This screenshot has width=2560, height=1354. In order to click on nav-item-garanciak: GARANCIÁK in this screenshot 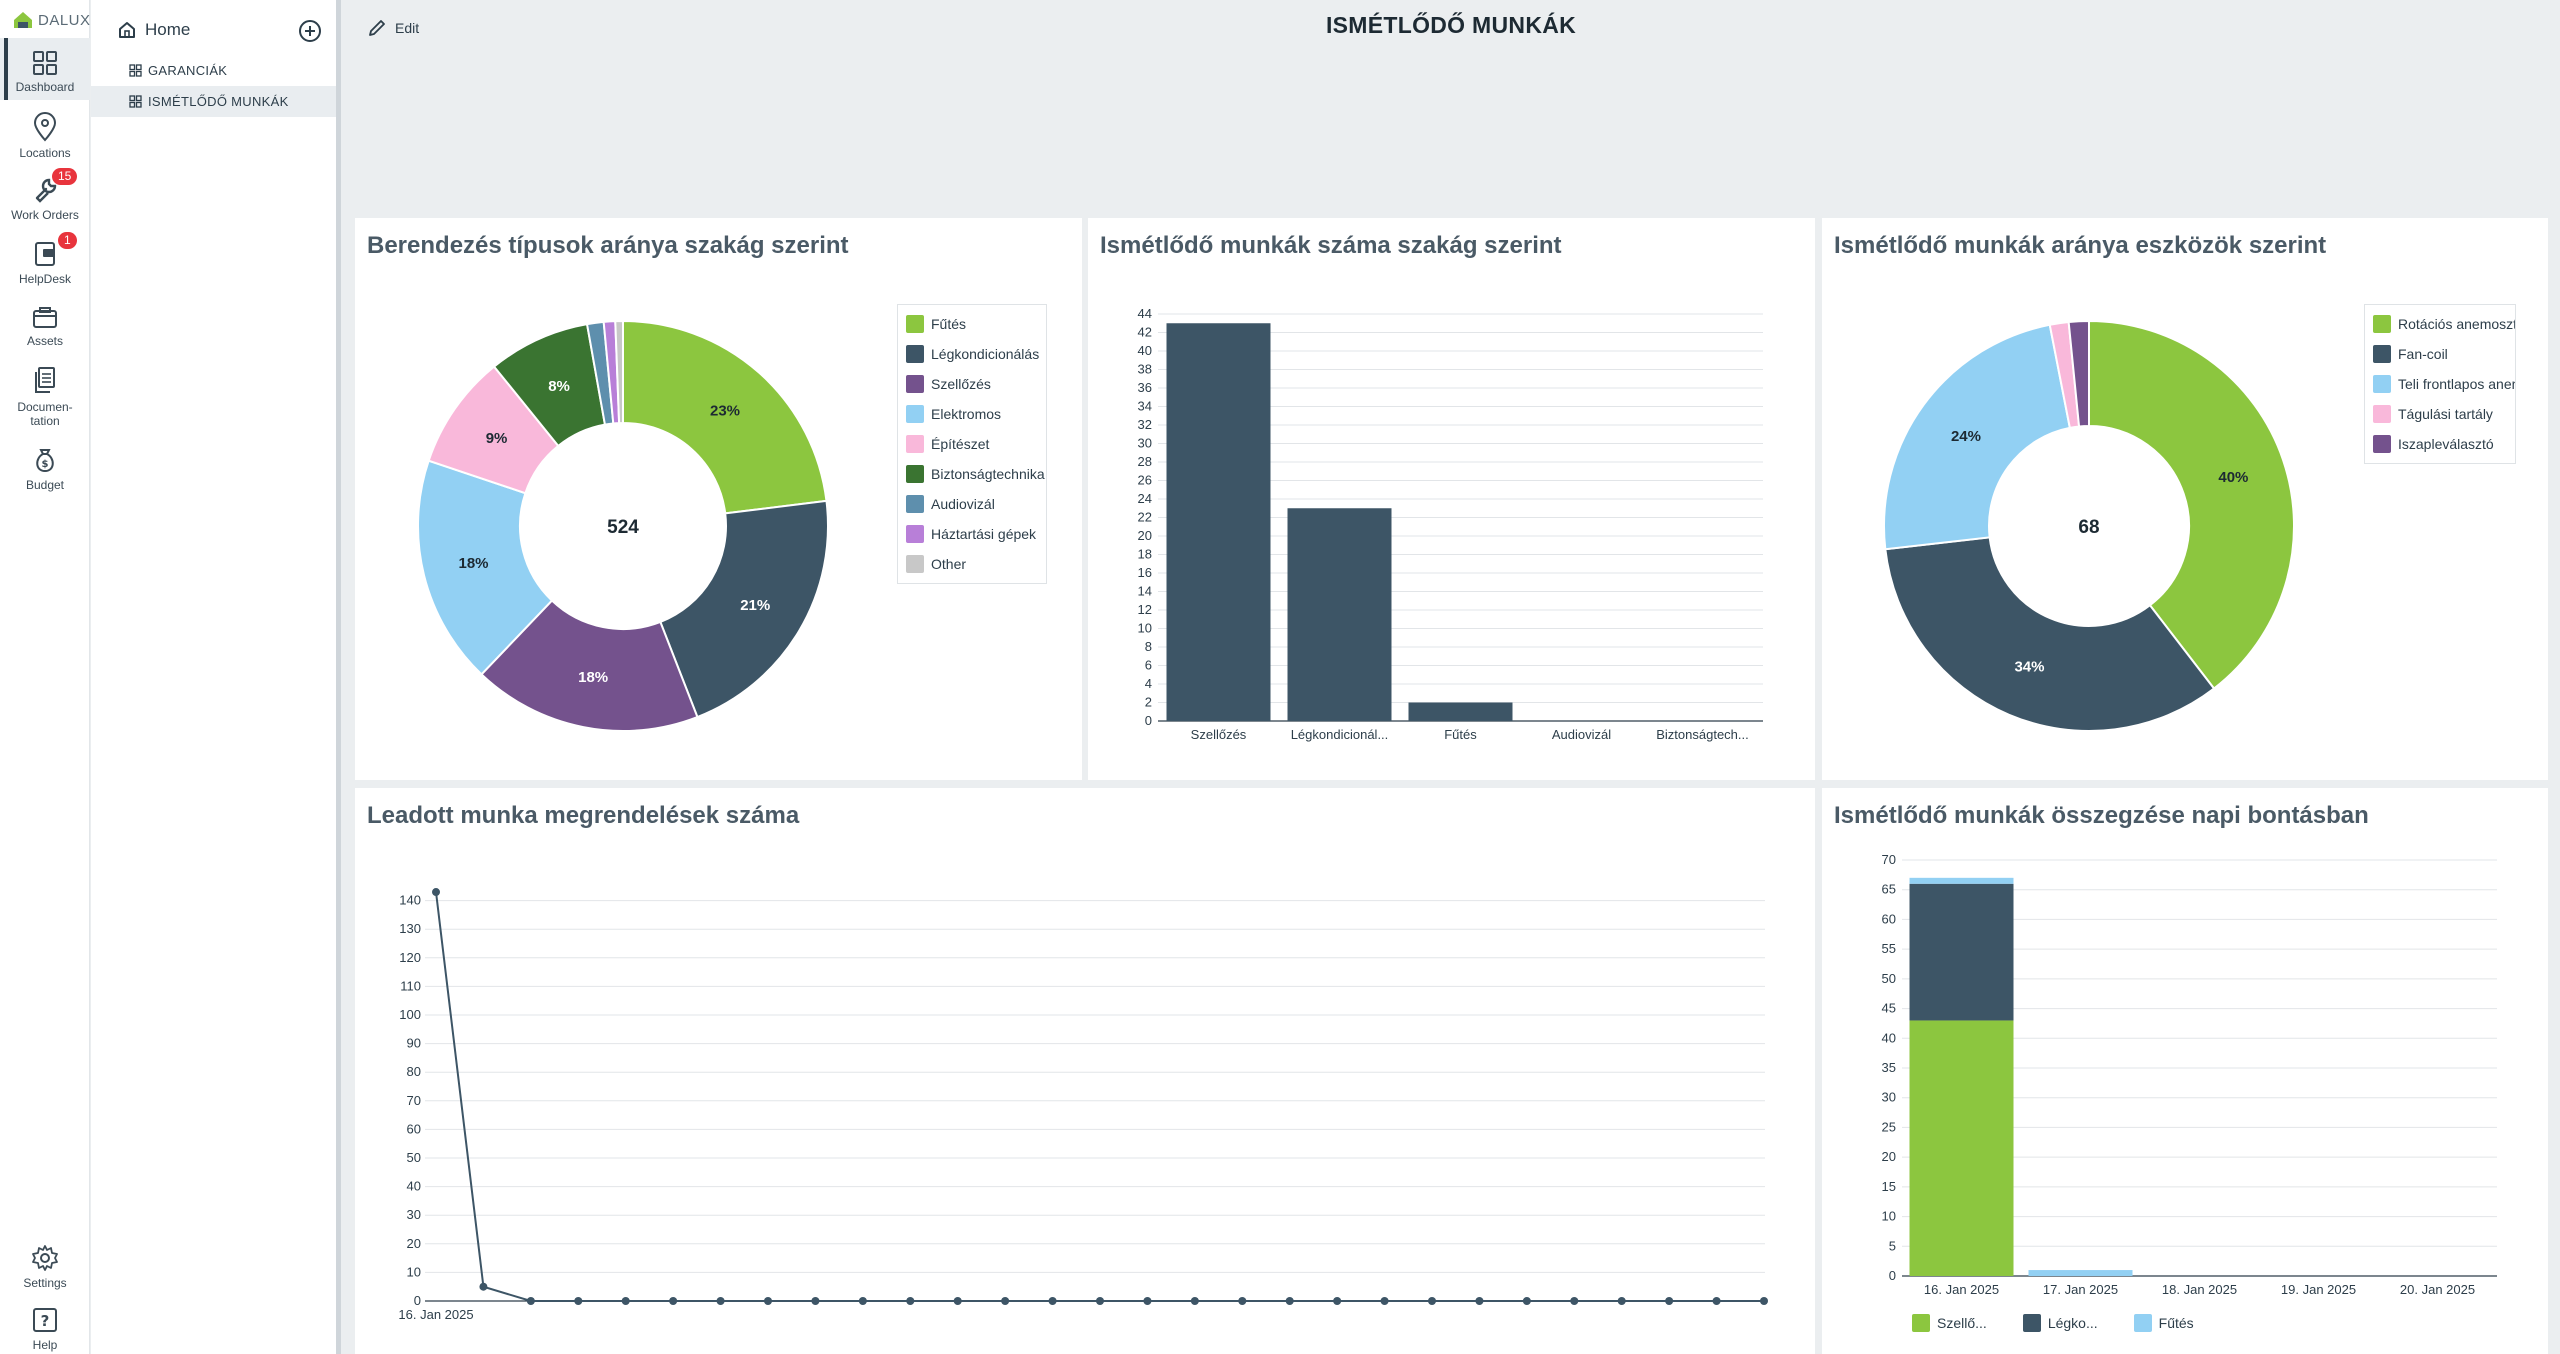, I will do `click(213, 70)`.